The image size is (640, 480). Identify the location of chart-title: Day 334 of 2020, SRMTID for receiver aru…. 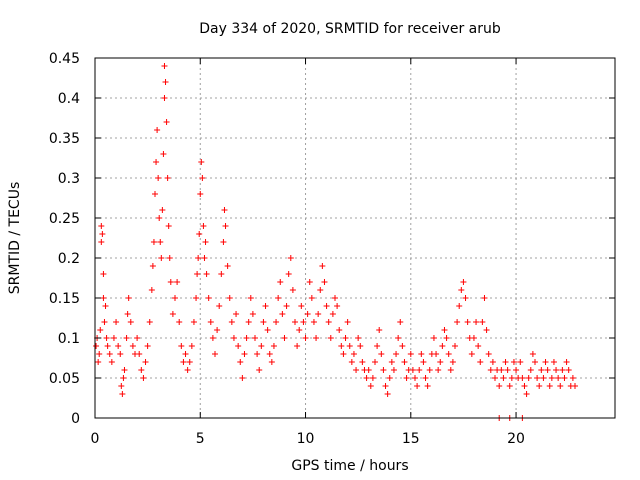
(350, 29).